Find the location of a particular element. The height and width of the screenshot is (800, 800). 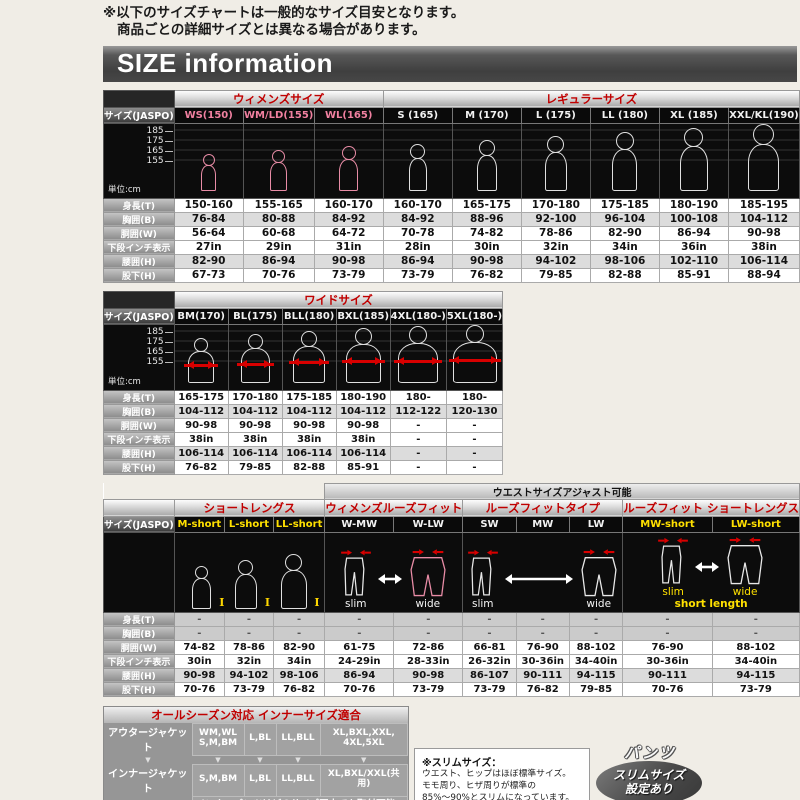

badge-pants-label: パンツ is located at coordinates (650, 752).